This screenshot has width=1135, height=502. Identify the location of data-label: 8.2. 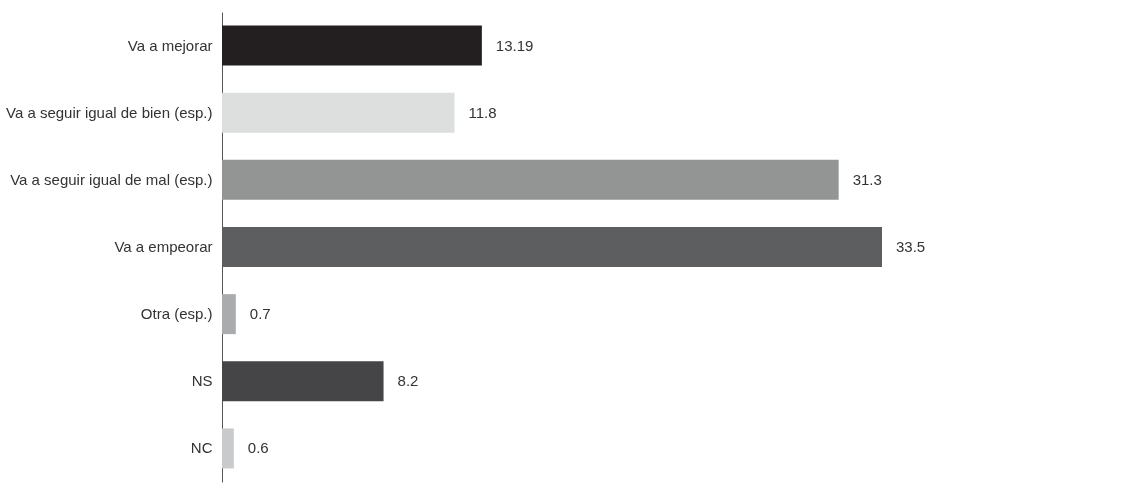
(408, 381).